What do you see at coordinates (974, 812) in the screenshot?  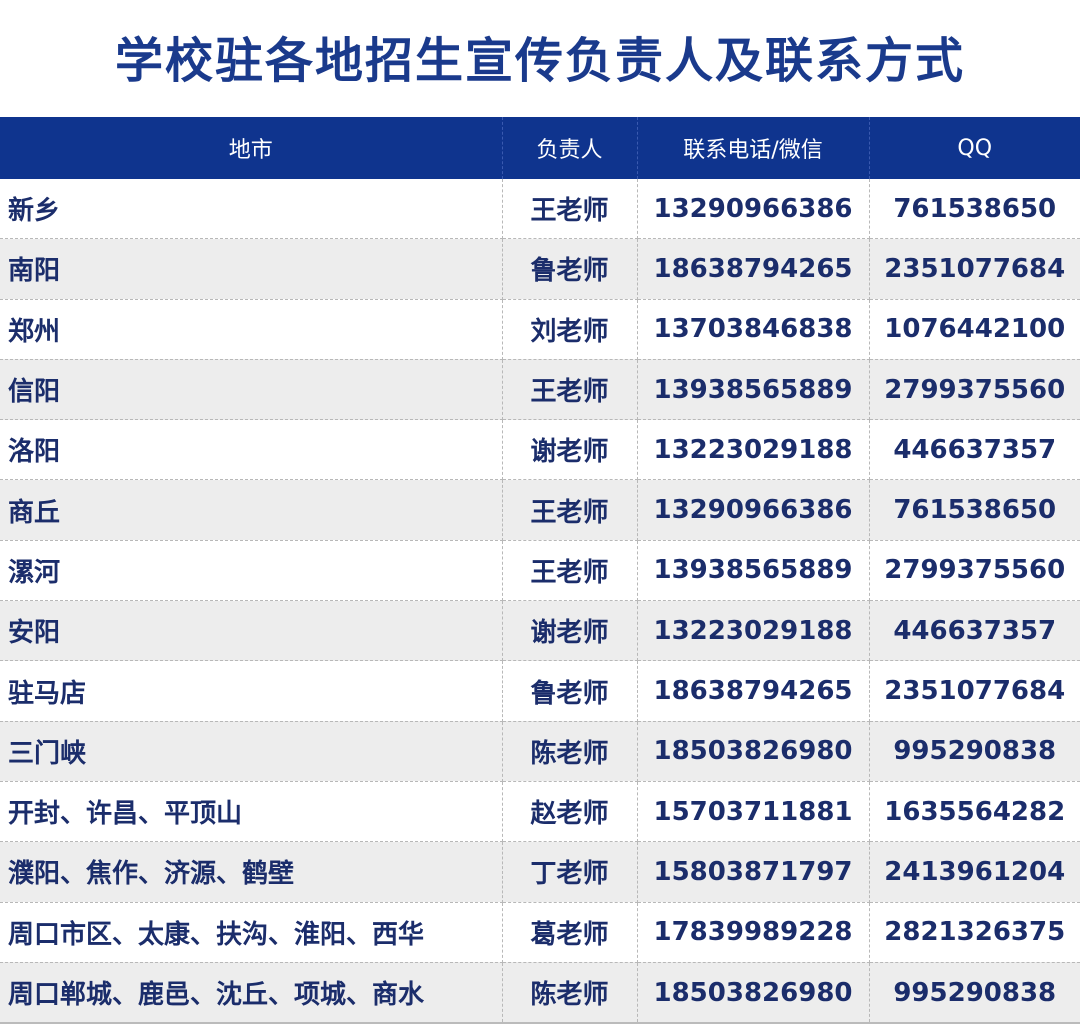 I see `qq-cell: 1635564282` at bounding box center [974, 812].